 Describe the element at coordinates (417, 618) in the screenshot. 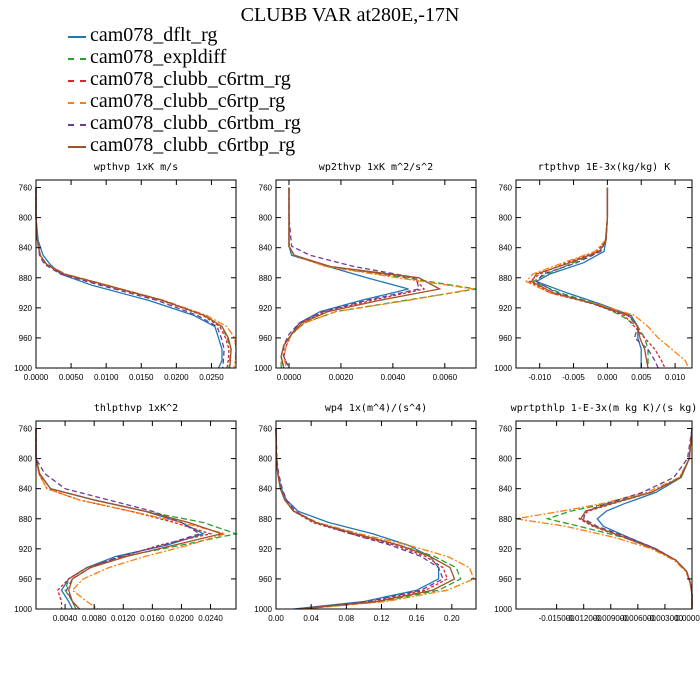

I see `x-tick-label: 0.16` at that location.